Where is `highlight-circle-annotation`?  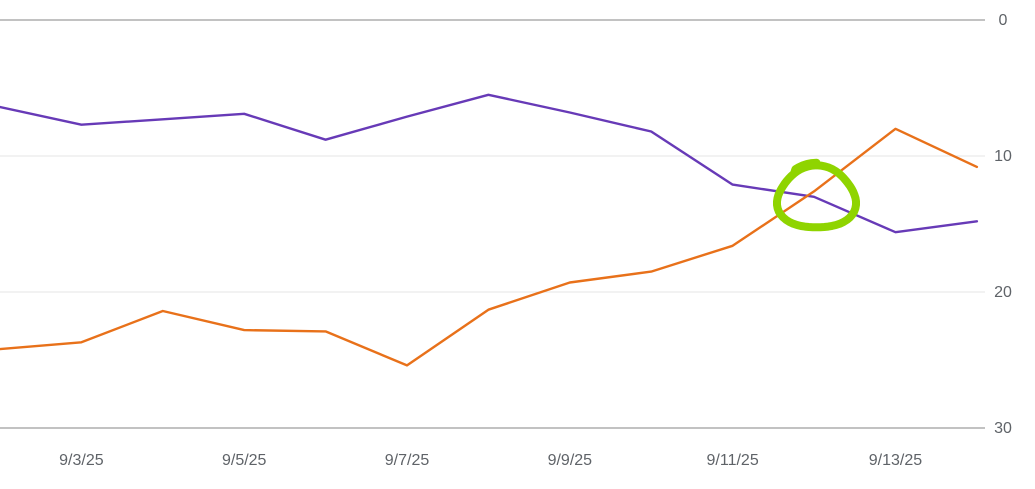 highlight-circle-annotation is located at coordinates (816, 195).